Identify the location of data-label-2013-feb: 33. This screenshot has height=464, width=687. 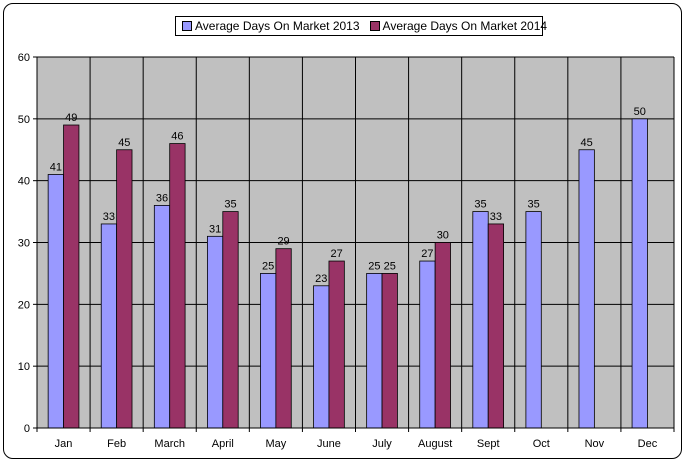
(109, 217).